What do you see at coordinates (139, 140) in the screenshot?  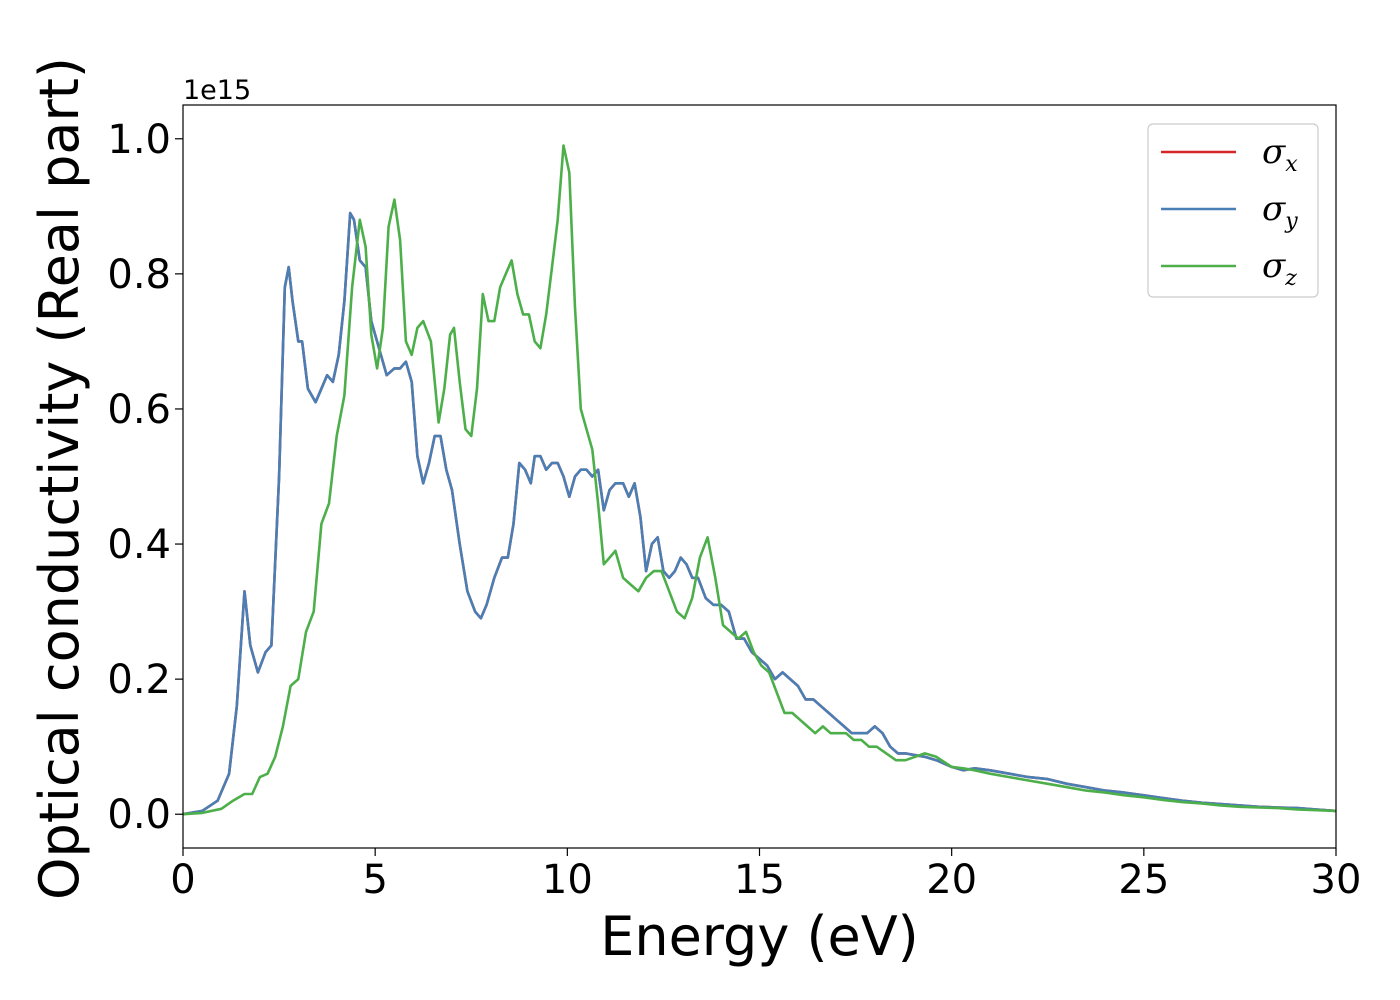 I see `y-tick-label: 1.0` at bounding box center [139, 140].